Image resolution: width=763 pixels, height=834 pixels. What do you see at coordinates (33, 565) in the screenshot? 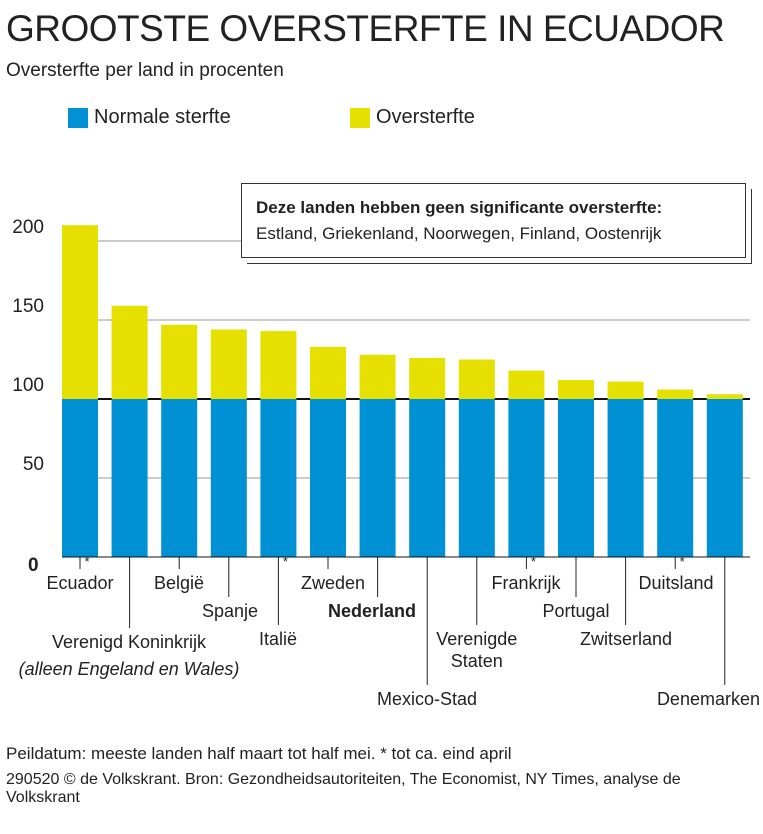
I see `y-tick-label: 0` at bounding box center [33, 565].